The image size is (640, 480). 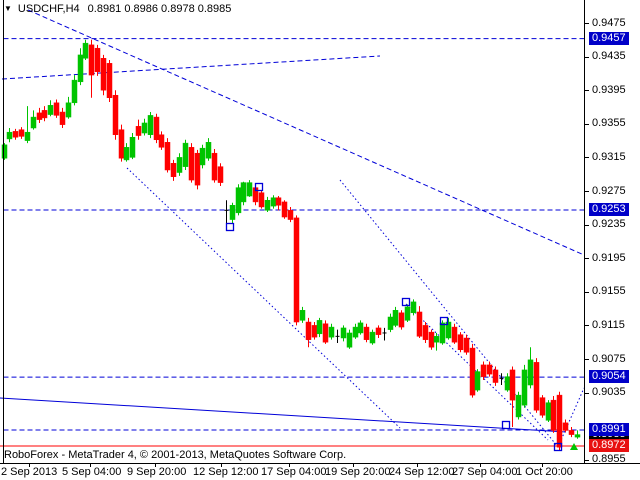 What do you see at coordinates (608, 324) in the screenshot?
I see `price-axis-label: 0.9115` at bounding box center [608, 324].